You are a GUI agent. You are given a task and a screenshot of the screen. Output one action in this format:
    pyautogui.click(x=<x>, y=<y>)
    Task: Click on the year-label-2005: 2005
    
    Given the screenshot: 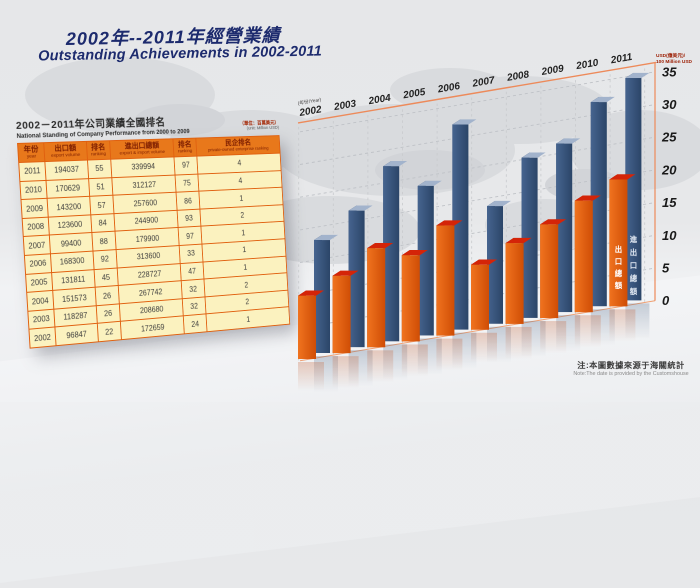 What is the action you would take?
    pyautogui.click(x=413, y=94)
    